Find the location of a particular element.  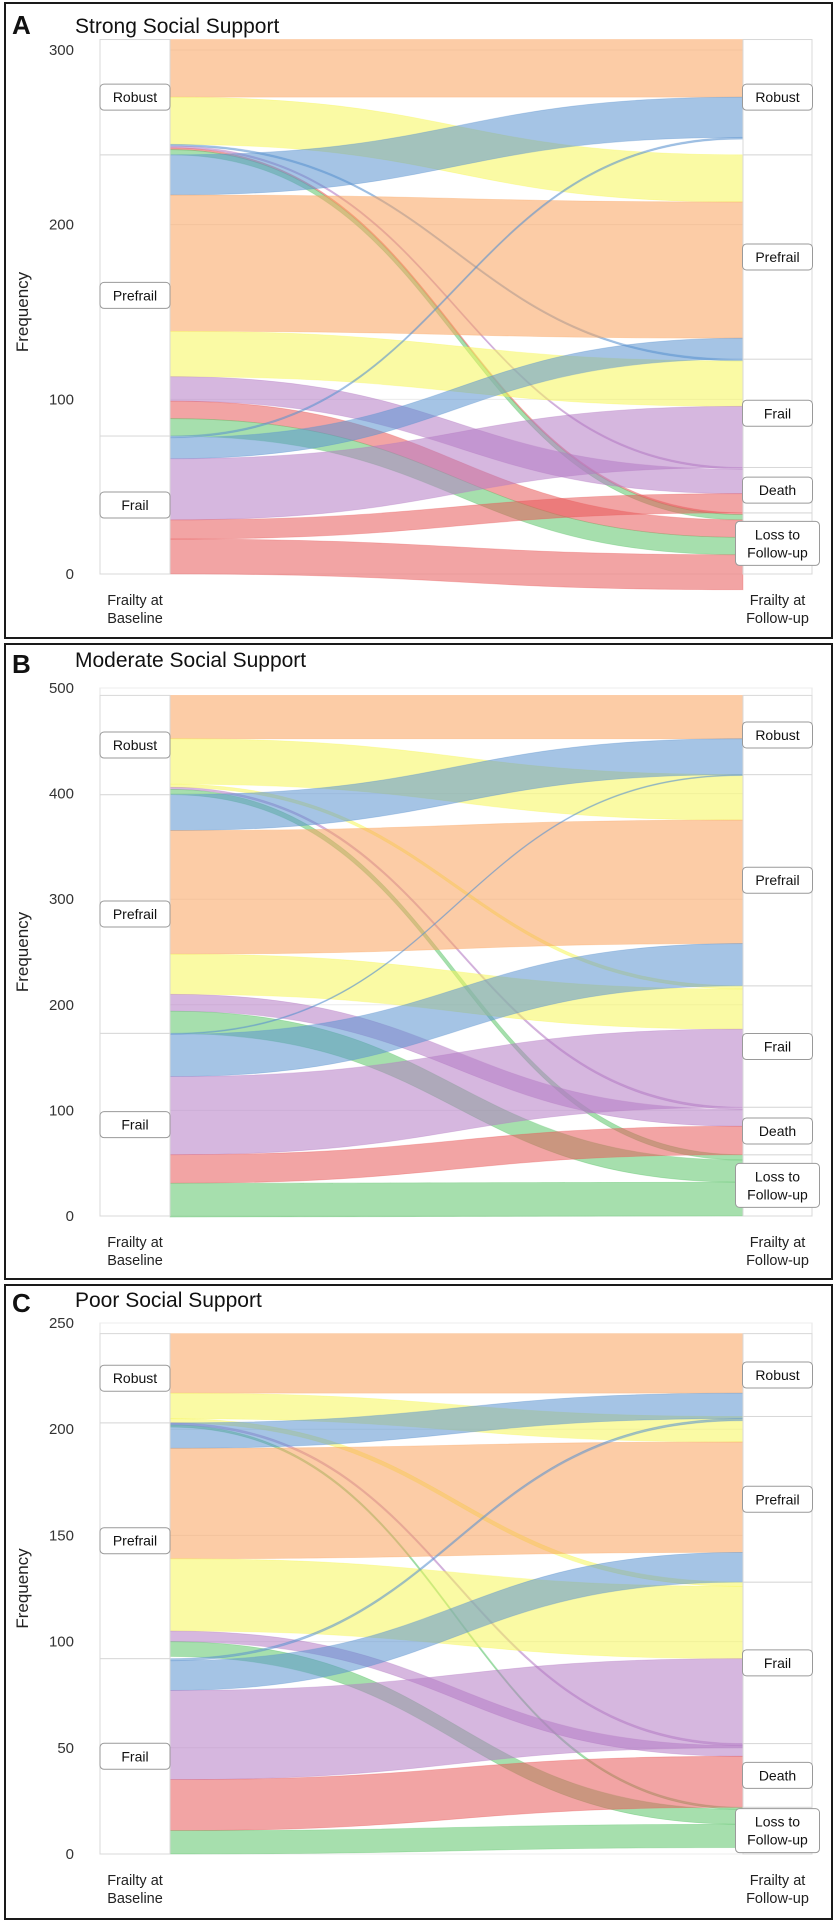

panel-b-baseline-label-box-robust is located at coordinates (135, 745).